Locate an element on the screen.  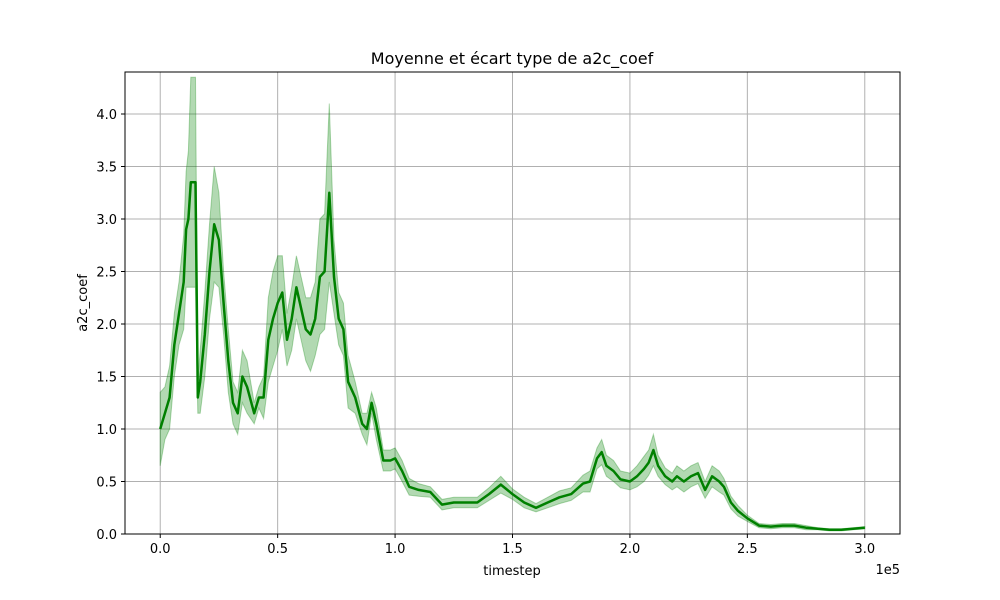
x-tick-label: 1.0 is located at coordinates (395, 549).